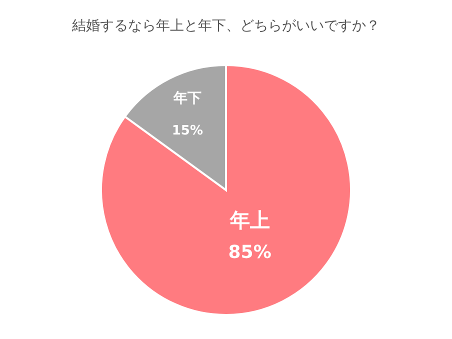  Describe the element at coordinates (225, 26) in the screenshot. I see `chart-title: 結婚するなら年上と年下、どちらがいいですか？` at that location.